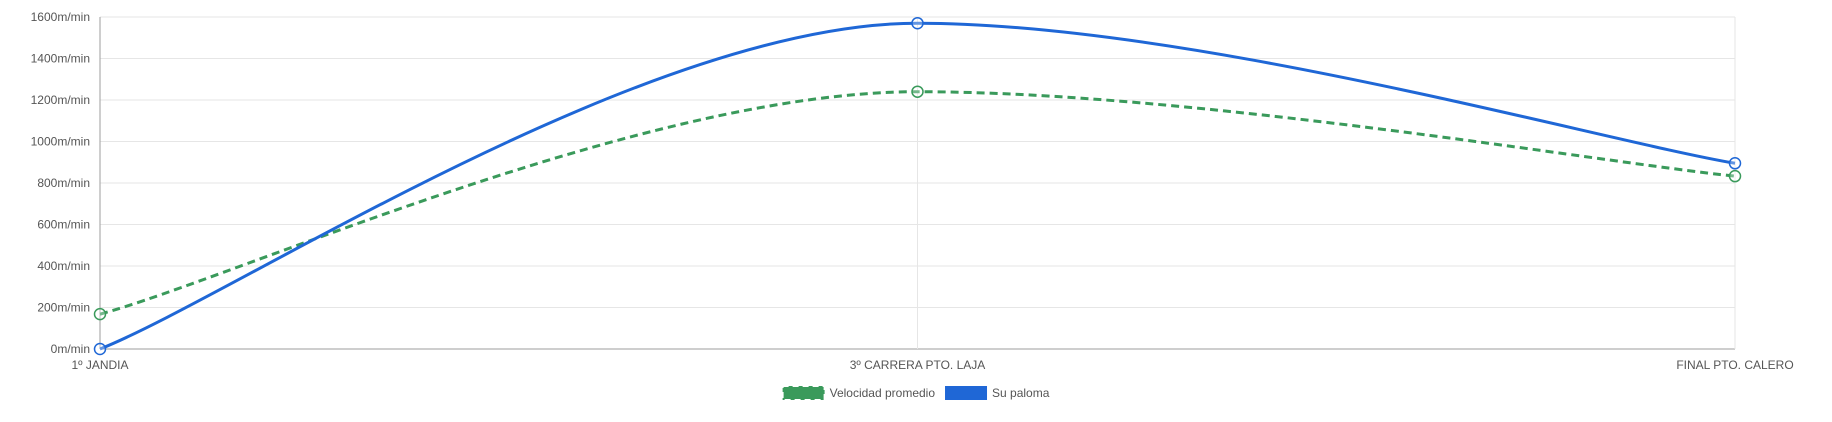  I want to click on y-tick-label: 400m/min, so click(63, 266).